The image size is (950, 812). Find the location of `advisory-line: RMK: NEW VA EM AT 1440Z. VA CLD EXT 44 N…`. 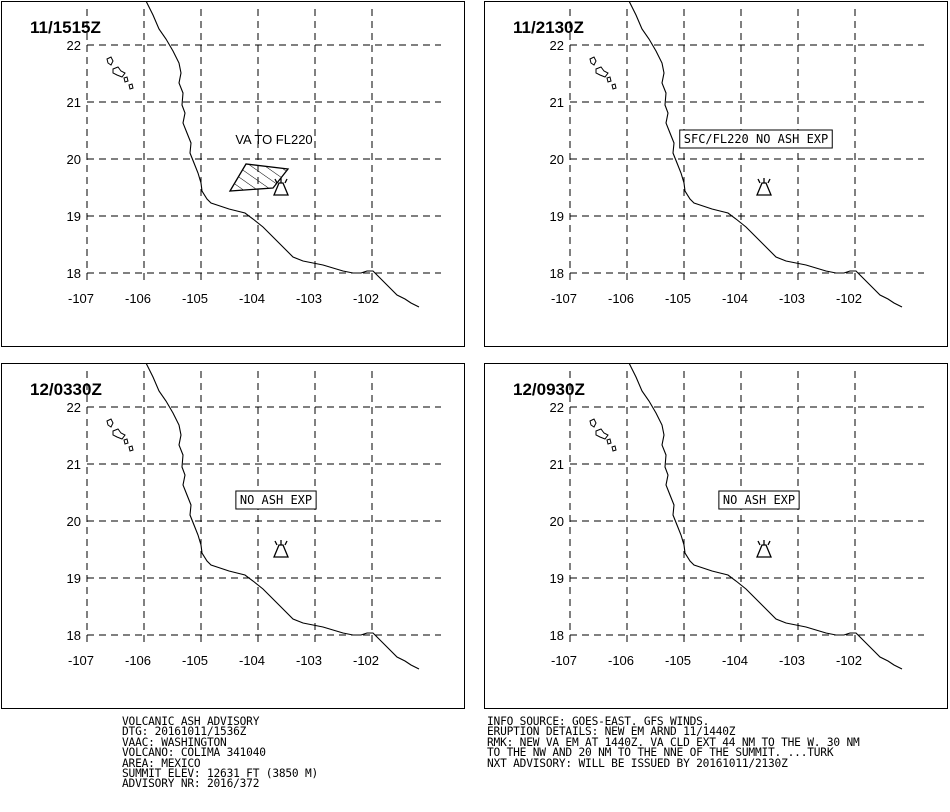

advisory-line: RMK: NEW VA EM AT 1440Z. VA CLD EXT 44 N… is located at coordinates (673, 742).